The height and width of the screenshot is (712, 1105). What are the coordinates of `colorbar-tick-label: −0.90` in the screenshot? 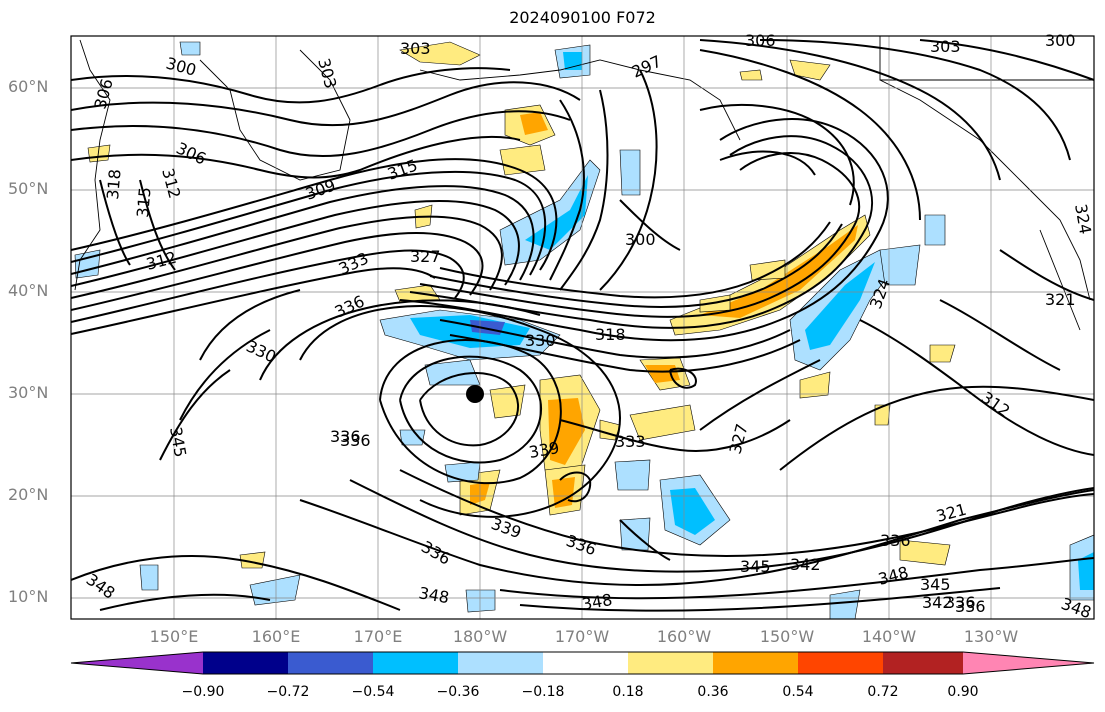 It's located at (203, 692).